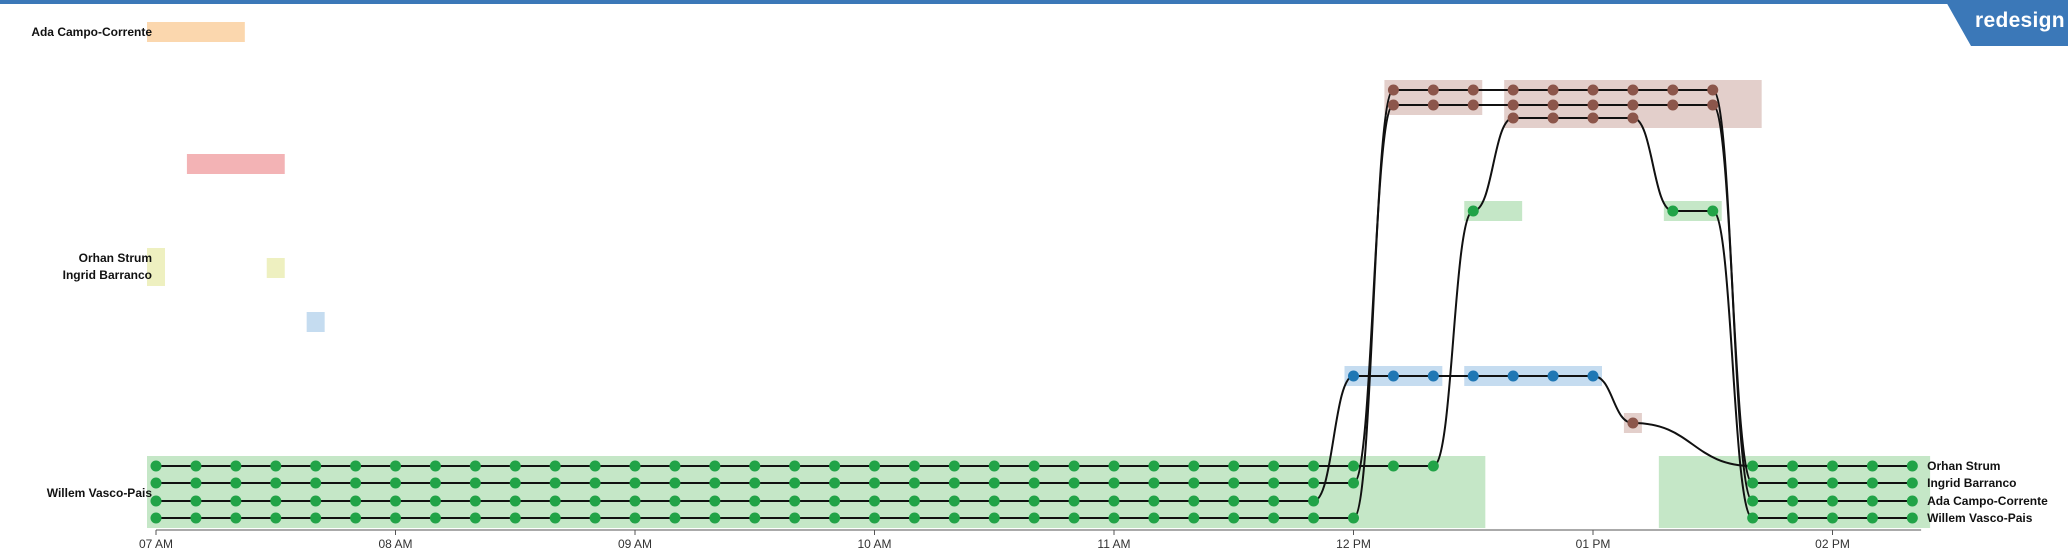 The height and width of the screenshot is (556, 2068). Describe the element at coordinates (1593, 544) in the screenshot. I see `x-tick-label: 01 PM` at that location.